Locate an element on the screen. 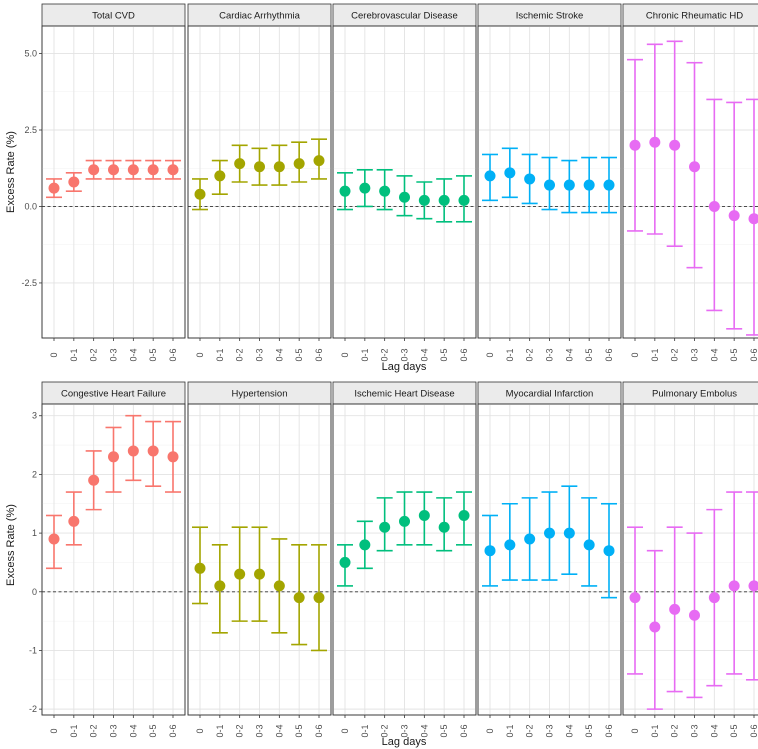  panel-background is located at coordinates (690, 559).